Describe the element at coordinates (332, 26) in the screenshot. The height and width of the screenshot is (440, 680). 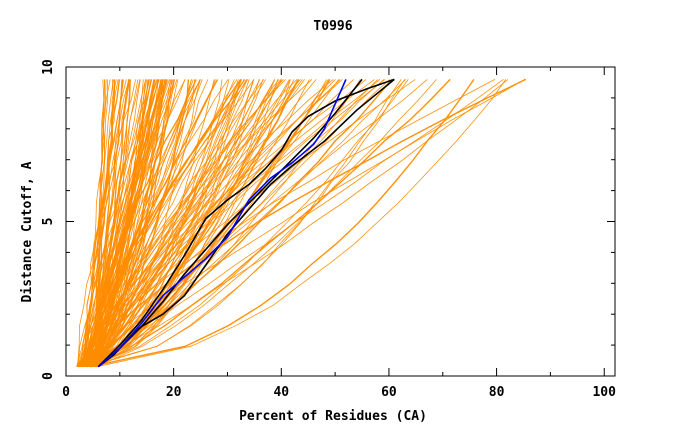
I see `chart-title: T0996` at that location.